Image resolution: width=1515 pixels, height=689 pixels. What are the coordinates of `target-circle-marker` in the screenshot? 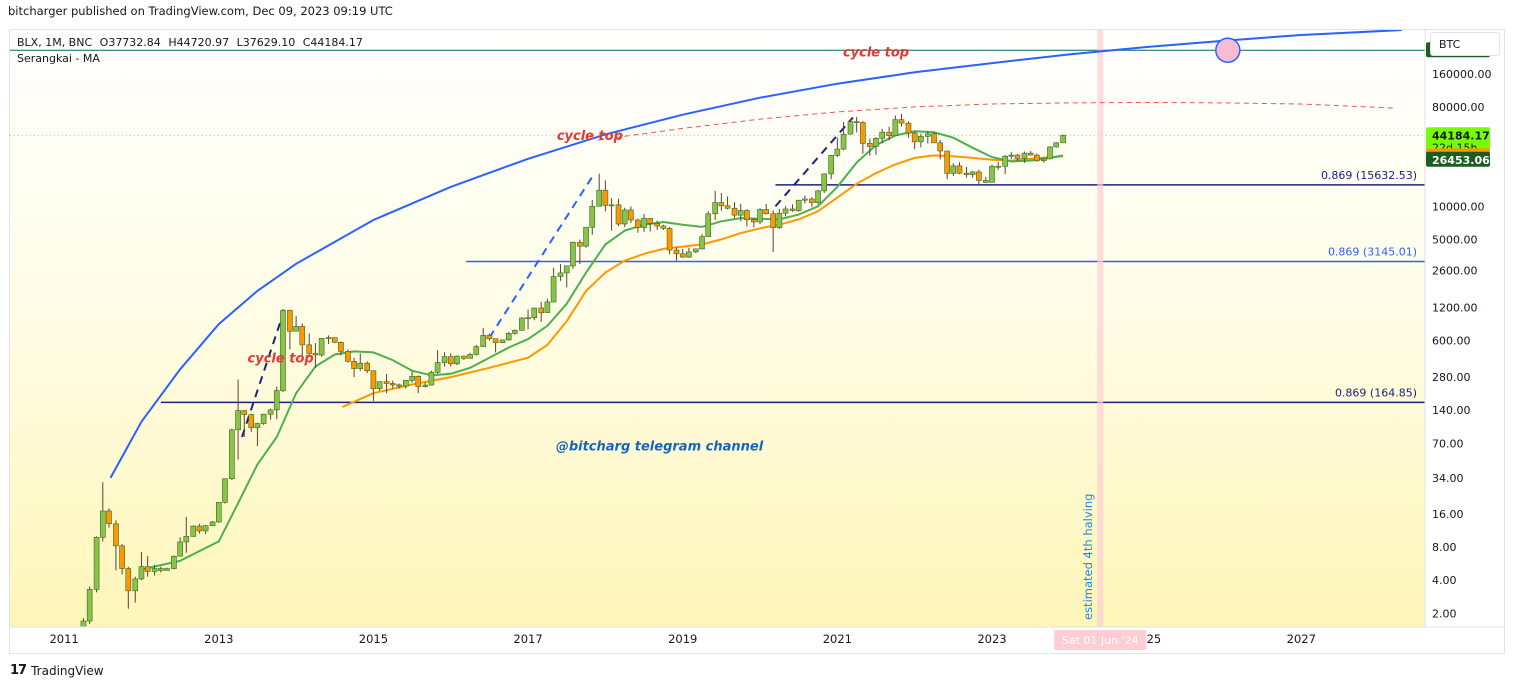 It's located at (1228, 50).